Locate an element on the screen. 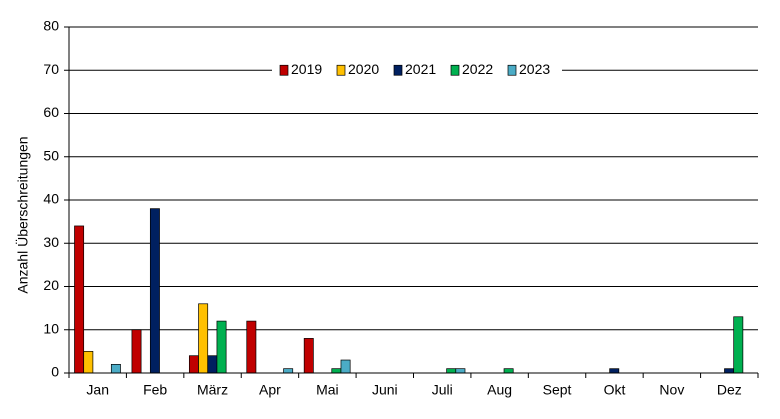 The height and width of the screenshot is (419, 780). legend-label: 2022 is located at coordinates (477, 69).